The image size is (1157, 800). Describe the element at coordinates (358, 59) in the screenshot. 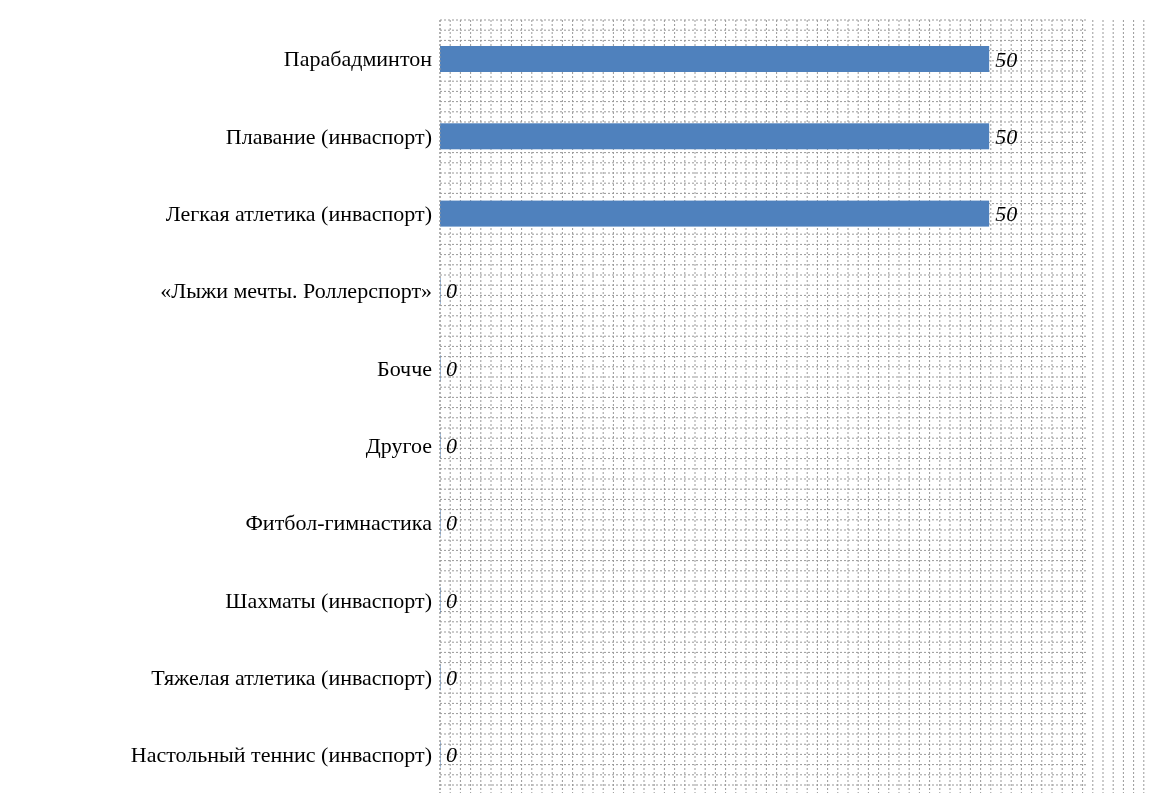

I see `y-tick-label: Парабадминтон` at that location.